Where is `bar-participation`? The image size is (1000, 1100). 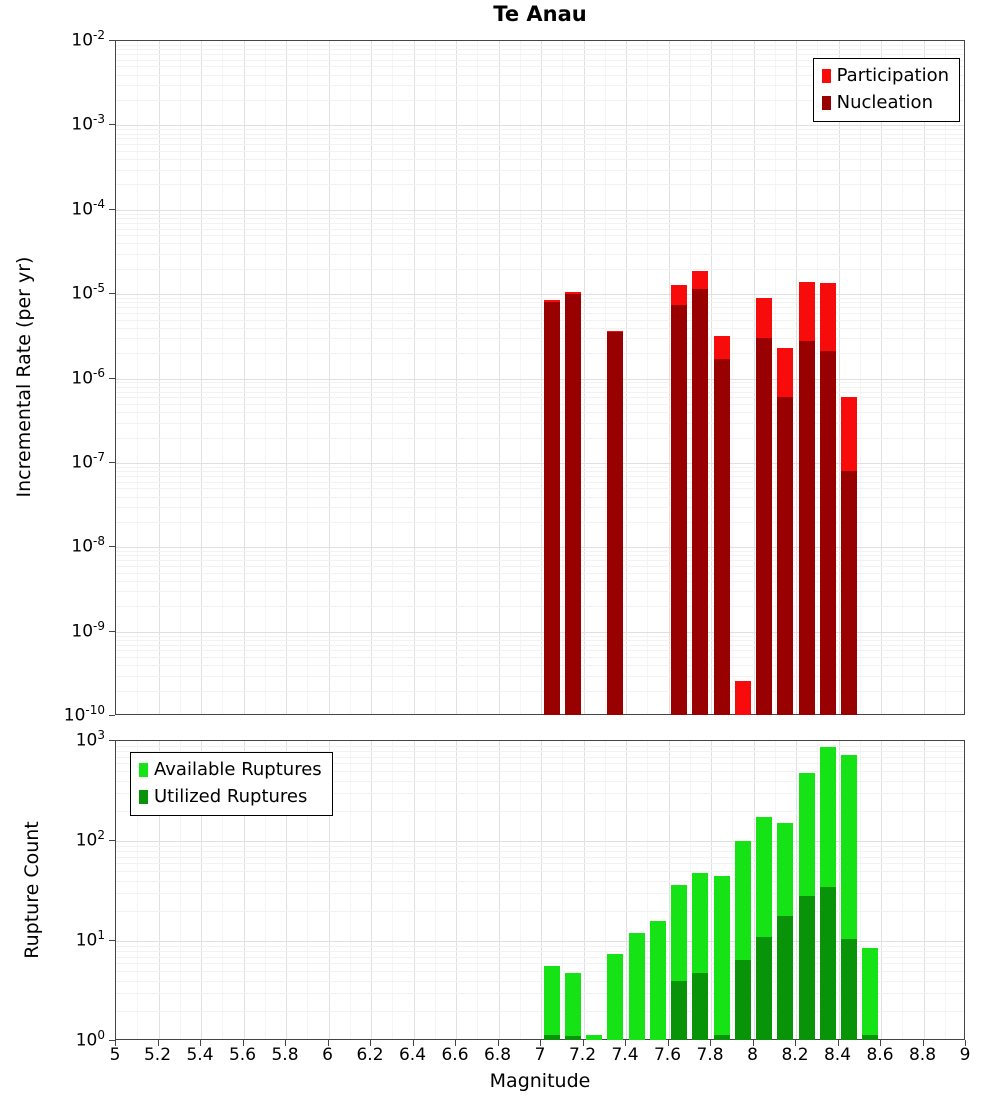 bar-participation is located at coordinates (742, 698).